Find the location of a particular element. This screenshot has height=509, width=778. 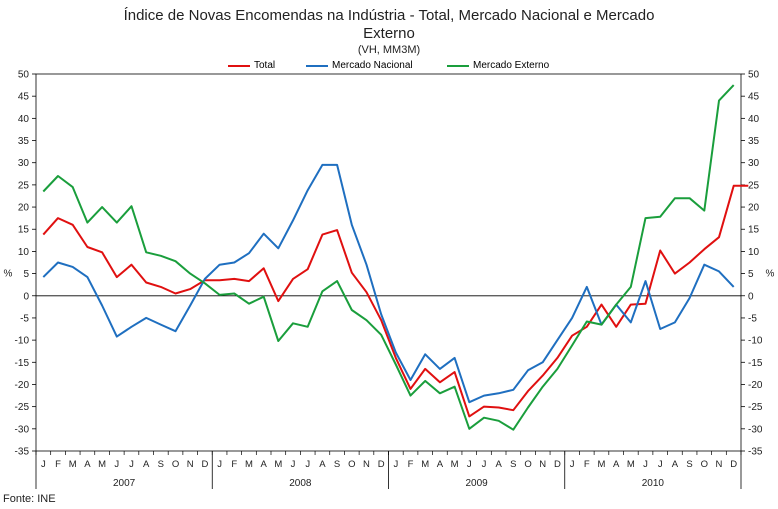

y-tick-label-right: -5 is located at coordinates (752, 318).